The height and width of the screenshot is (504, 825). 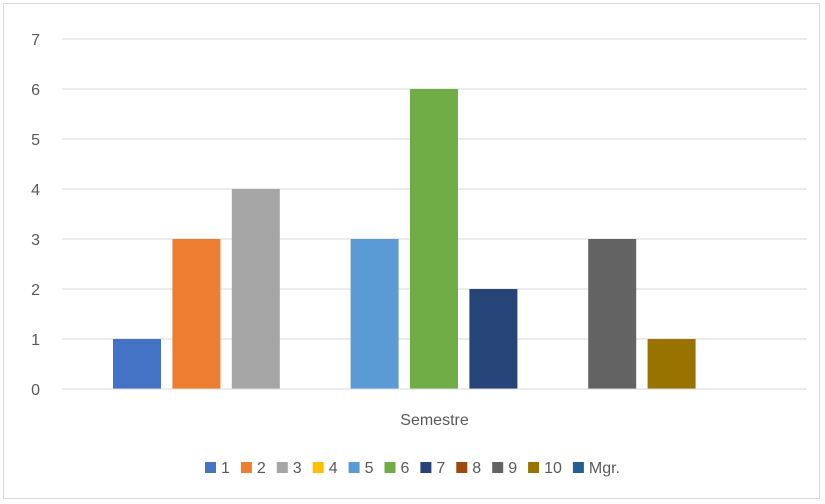 I want to click on y-tick-label: 0, so click(x=35, y=390).